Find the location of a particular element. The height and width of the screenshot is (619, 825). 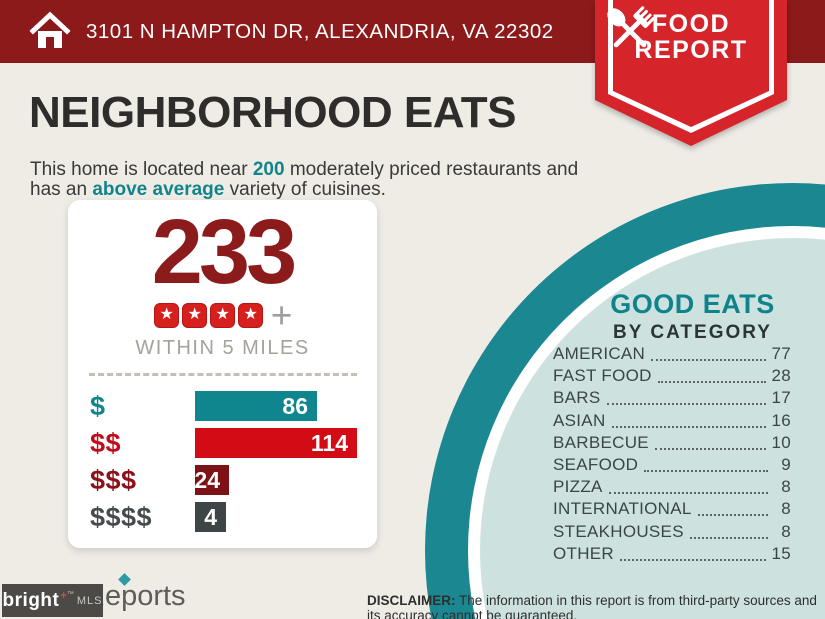

category-row: OTHER 15 is located at coordinates (672, 553).